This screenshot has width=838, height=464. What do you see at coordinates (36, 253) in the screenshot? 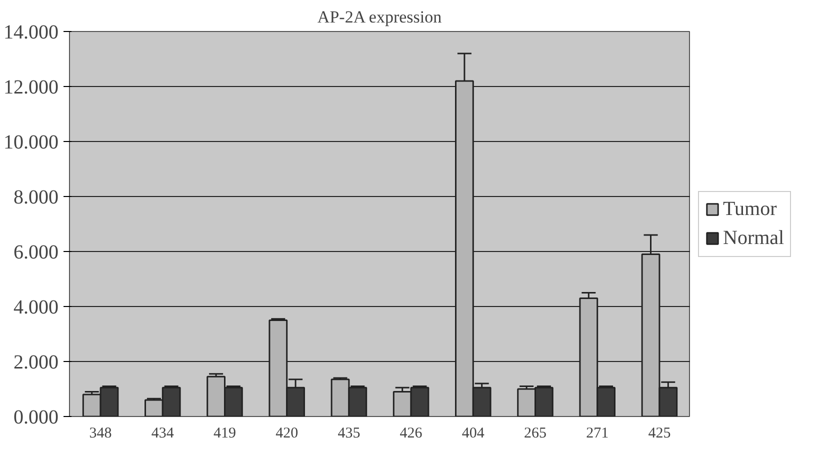
I see `y-tick-label: 6.000` at bounding box center [36, 253].